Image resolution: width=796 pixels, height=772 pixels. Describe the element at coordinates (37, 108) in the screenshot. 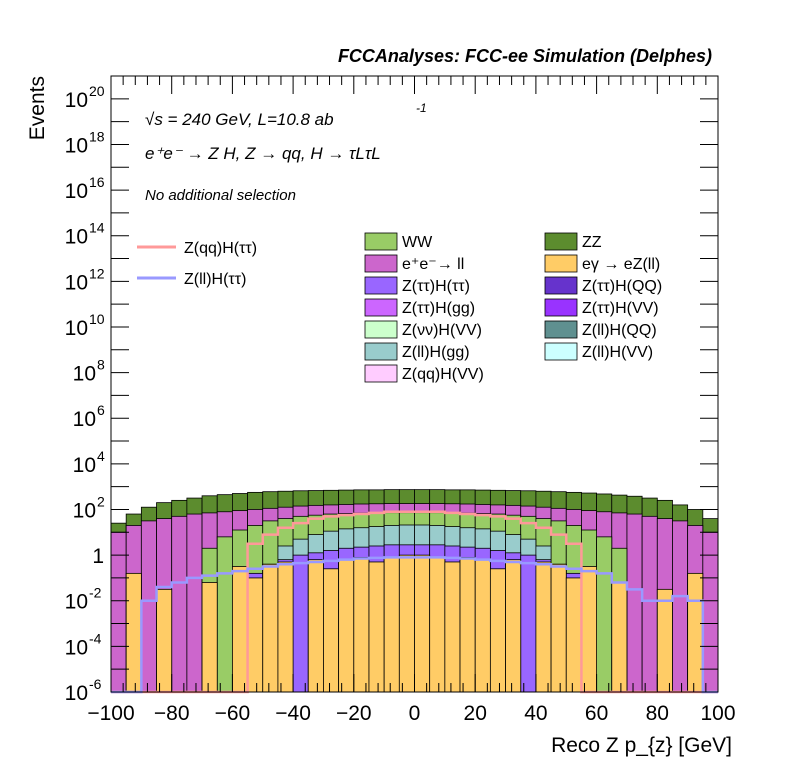

I see `y-axis-label: Events` at that location.